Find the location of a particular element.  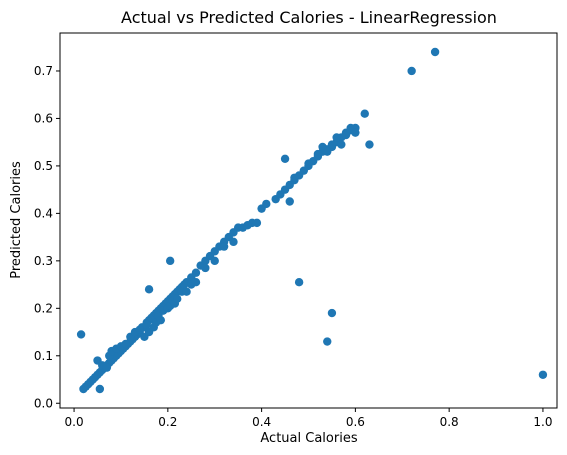

y-tick-label: 0.4 is located at coordinates (43, 213).